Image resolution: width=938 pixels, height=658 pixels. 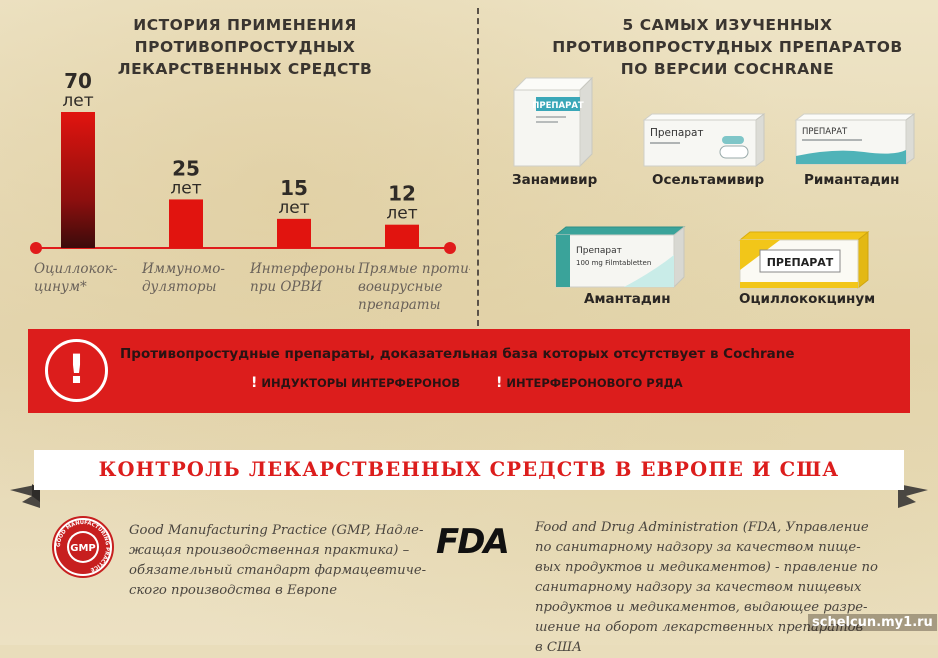 I want to click on gmp-logo-text: GMP, so click(x=83, y=548).